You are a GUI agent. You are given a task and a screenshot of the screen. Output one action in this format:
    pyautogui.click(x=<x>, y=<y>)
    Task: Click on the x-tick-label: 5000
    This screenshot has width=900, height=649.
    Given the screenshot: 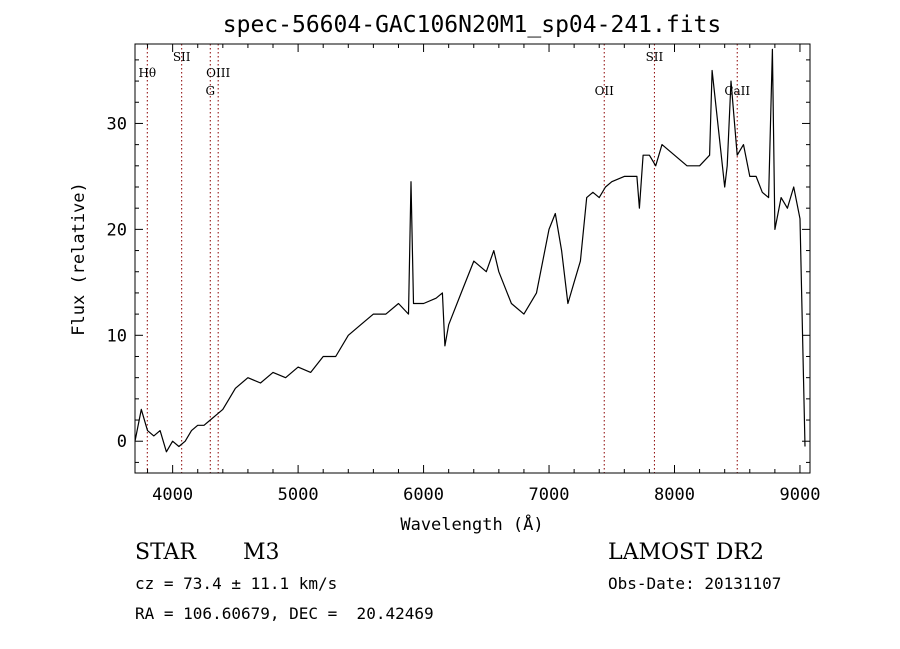 What is the action you would take?
    pyautogui.click(x=298, y=495)
    